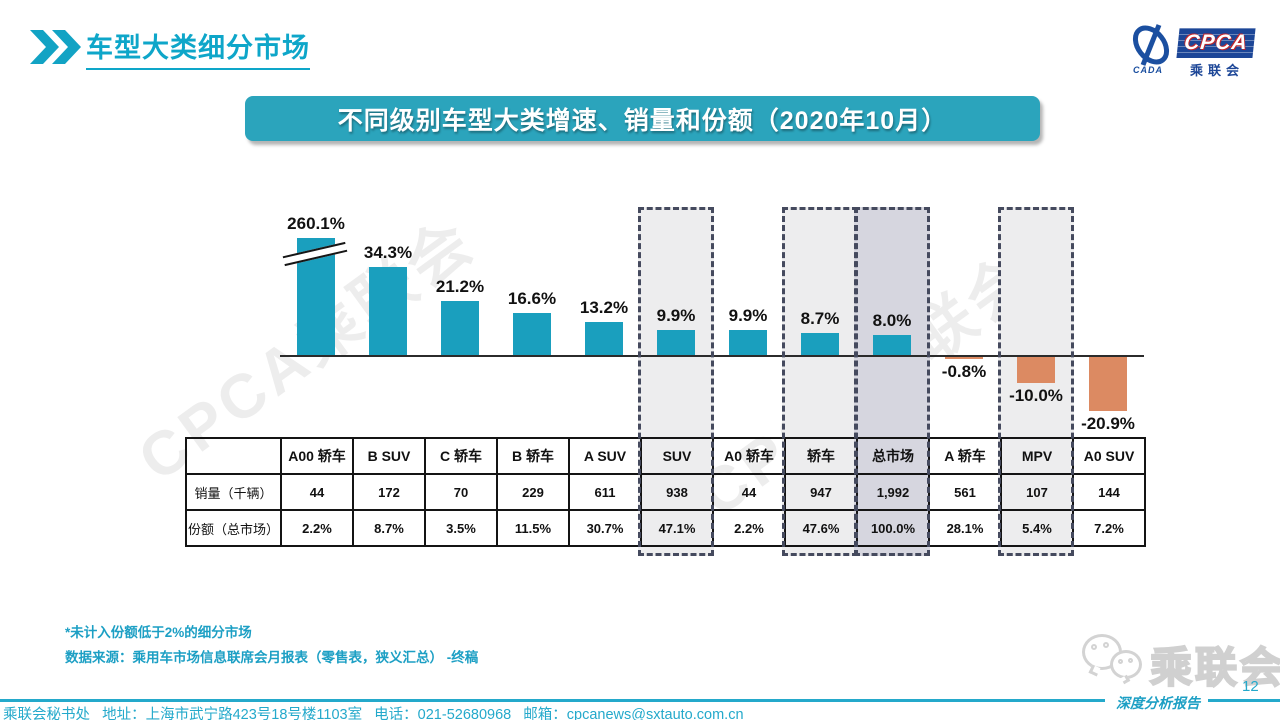 This screenshot has height=720, width=1280. Describe the element at coordinates (272, 657) in the screenshot. I see `data-source-note: 数据来源：乘用车市场信息联席会月报表（零售表，狭义汇总） -终稿` at that location.